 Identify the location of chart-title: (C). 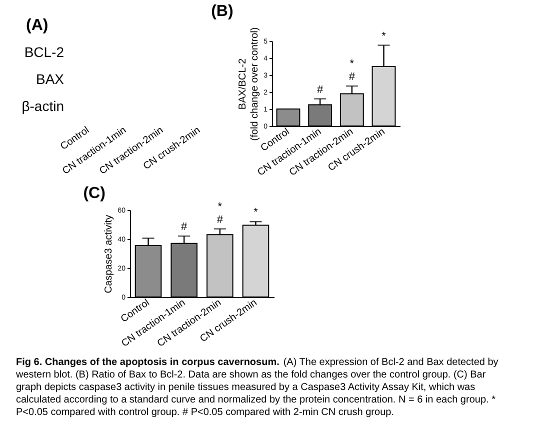
(94, 193).